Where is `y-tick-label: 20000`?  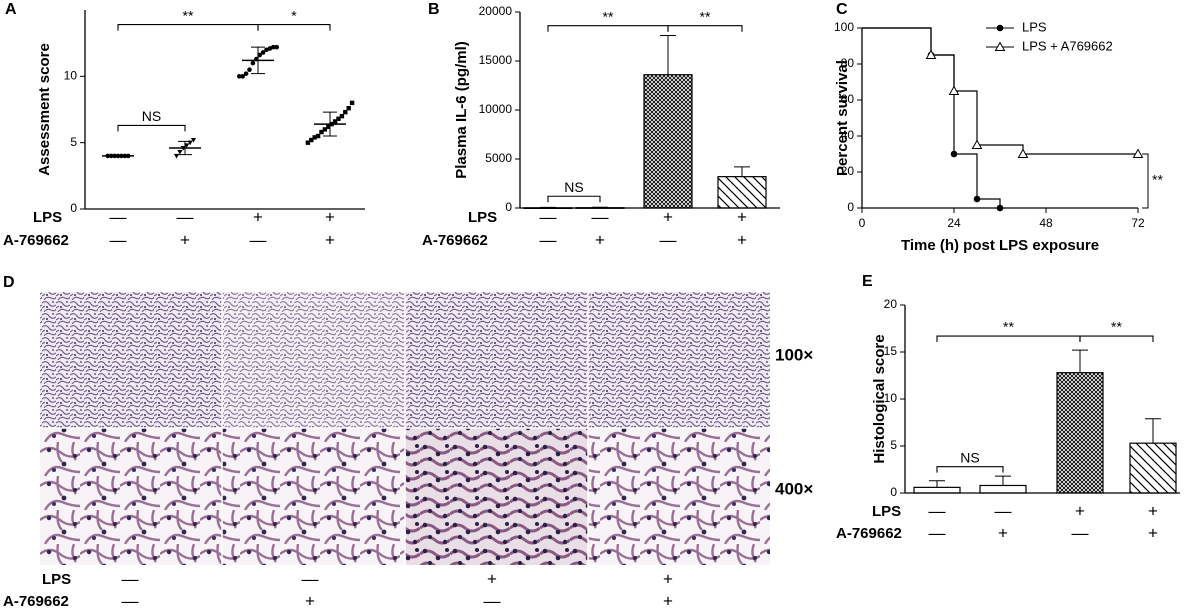 y-tick-label: 20000 is located at coordinates (496, 11).